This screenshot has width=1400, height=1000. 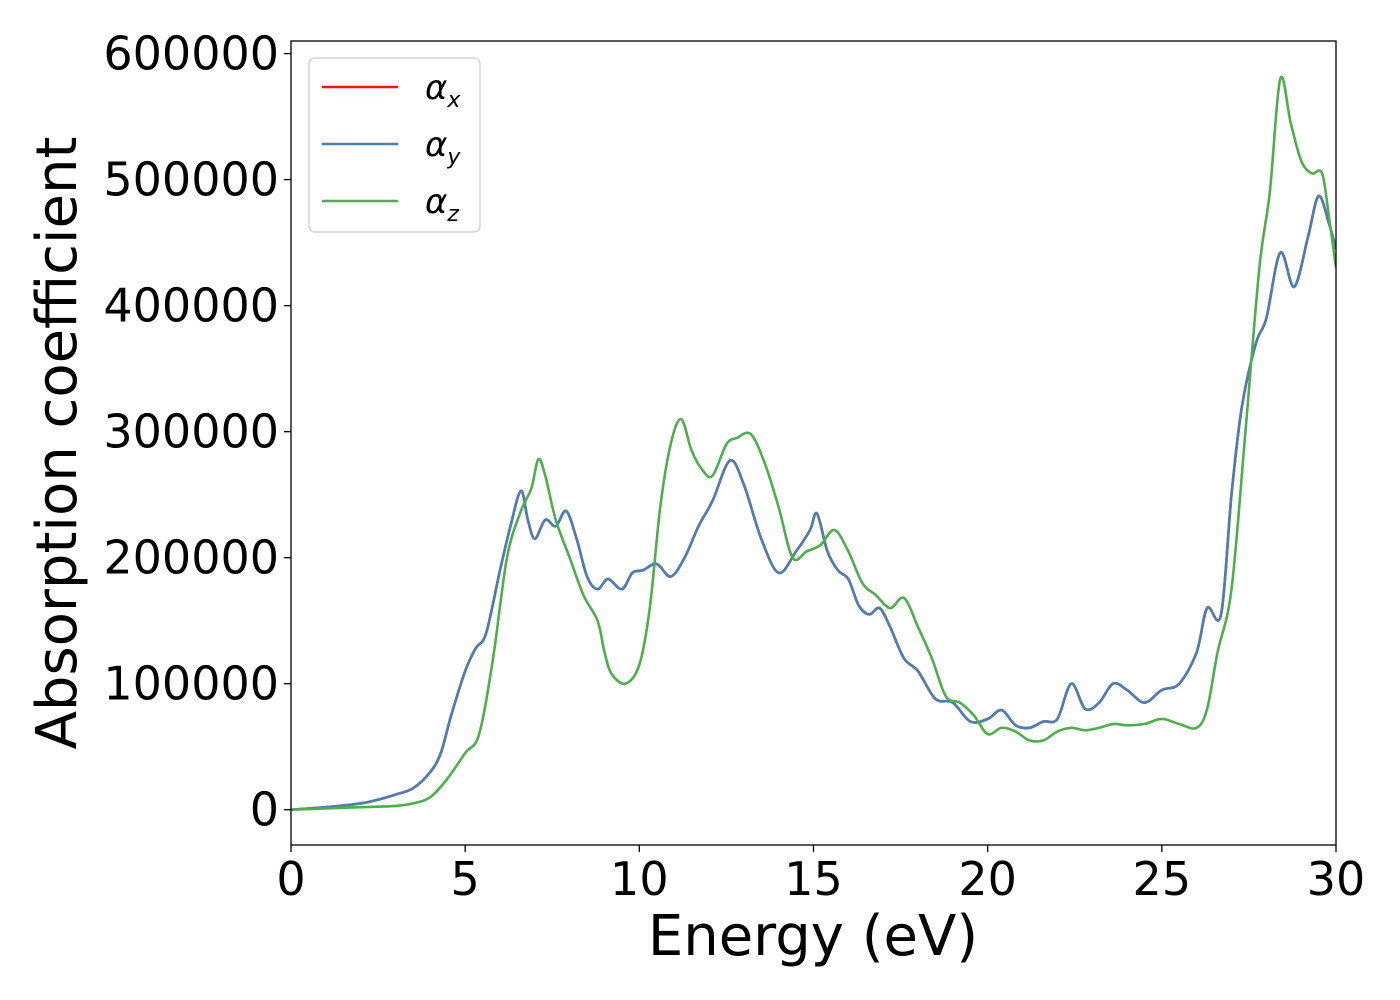 What do you see at coordinates (191, 54) in the screenshot?
I see `y-tick-label: 600000` at bounding box center [191, 54].